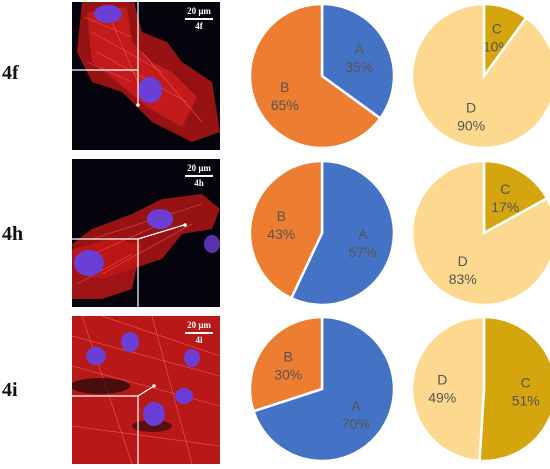  What do you see at coordinates (10, 390) in the screenshot?
I see `row-label-4i: 4i` at bounding box center [10, 390].